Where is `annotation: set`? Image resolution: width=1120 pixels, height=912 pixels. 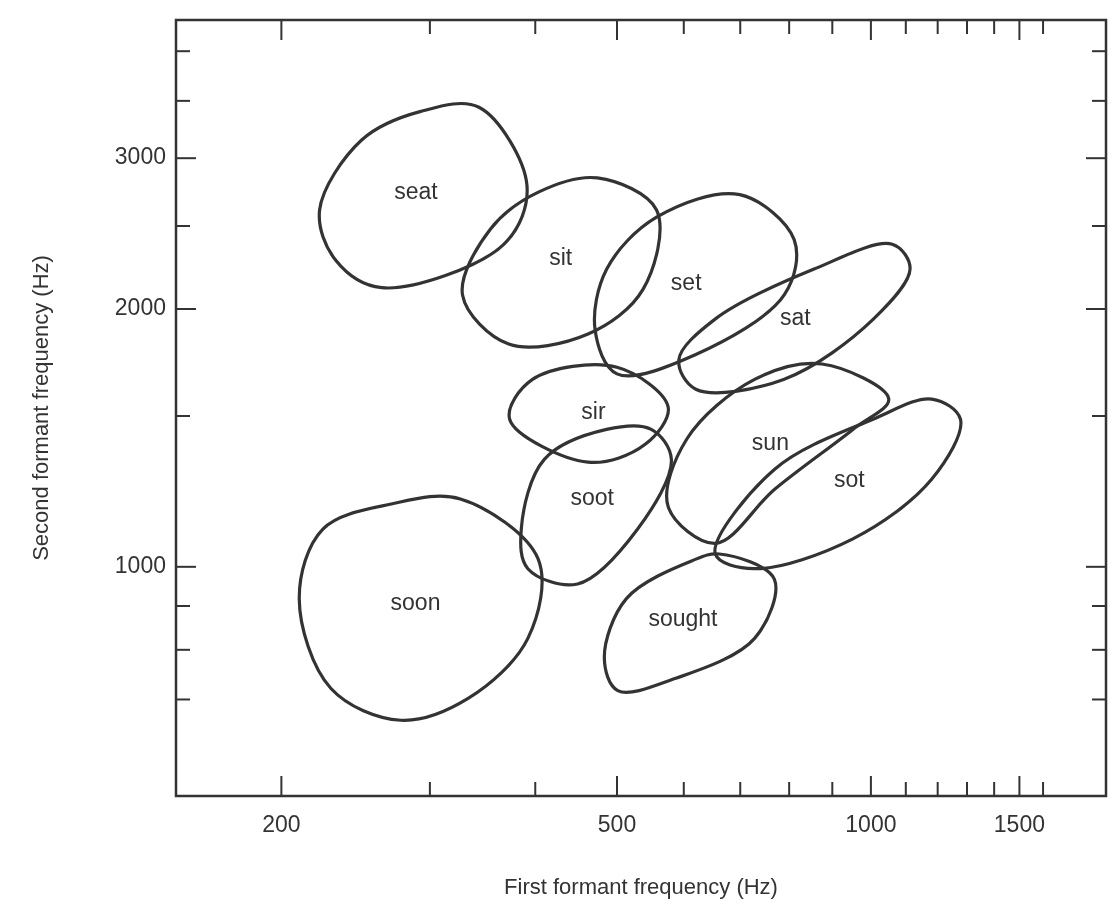
annotation: set is located at coordinates (686, 282).